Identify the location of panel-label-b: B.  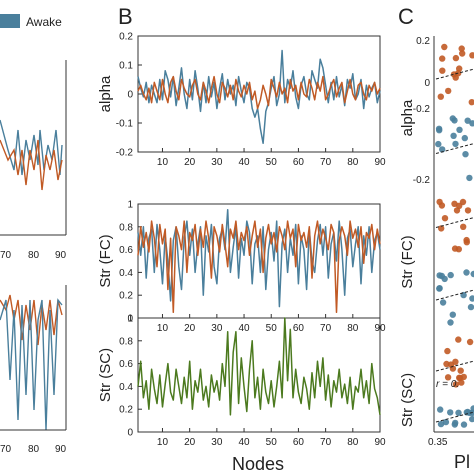
(125, 16).